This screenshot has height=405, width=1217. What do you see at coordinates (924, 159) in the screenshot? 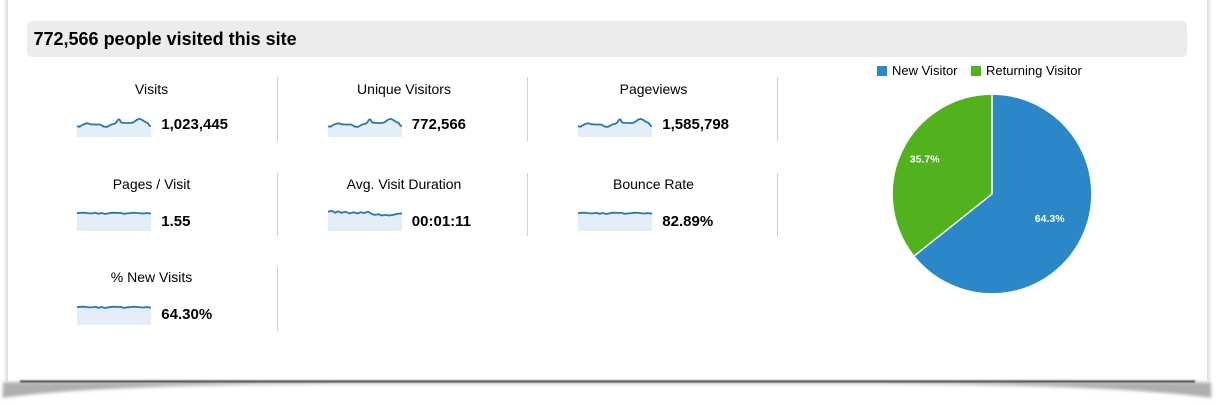
I see `svg-text: 35.7%` at bounding box center [924, 159].